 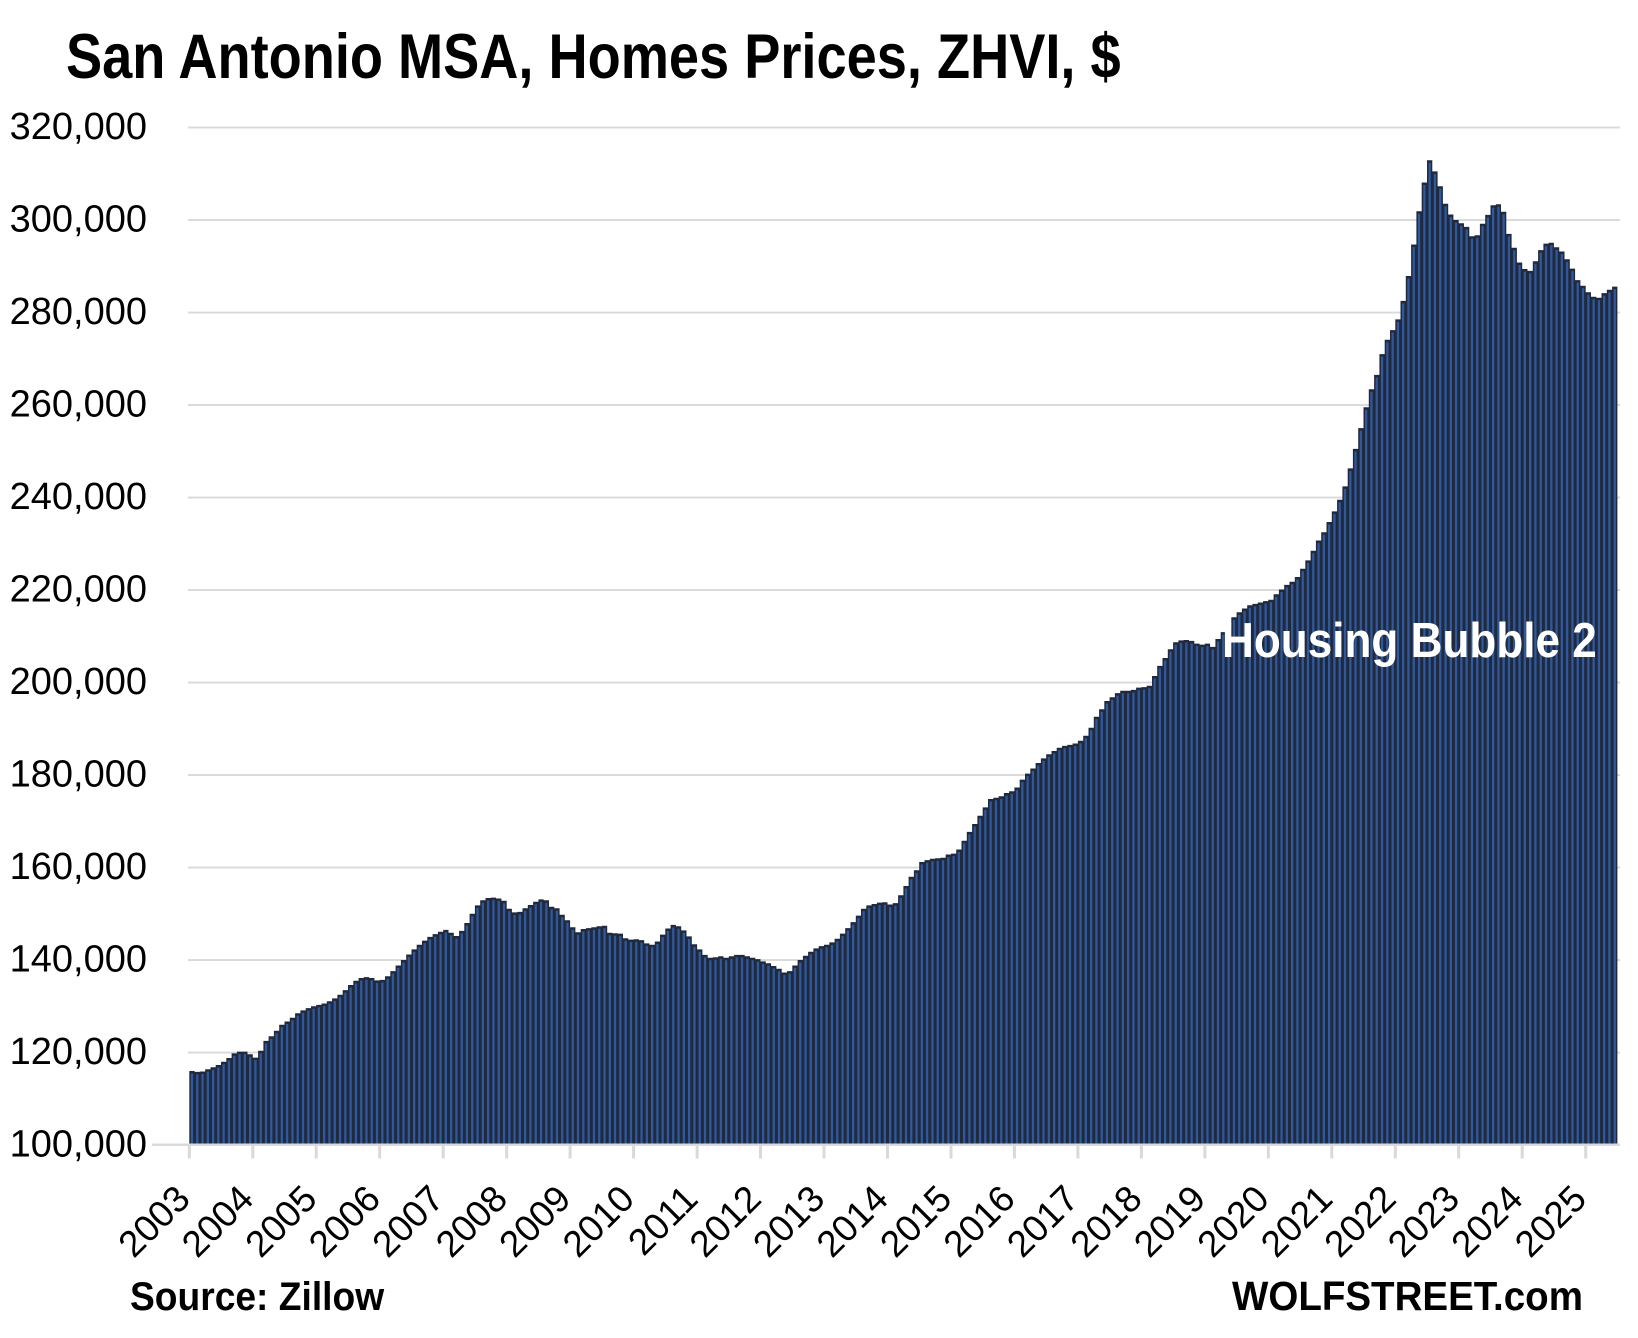 I want to click on svg-text: 300,000, so click(x=78, y=220).